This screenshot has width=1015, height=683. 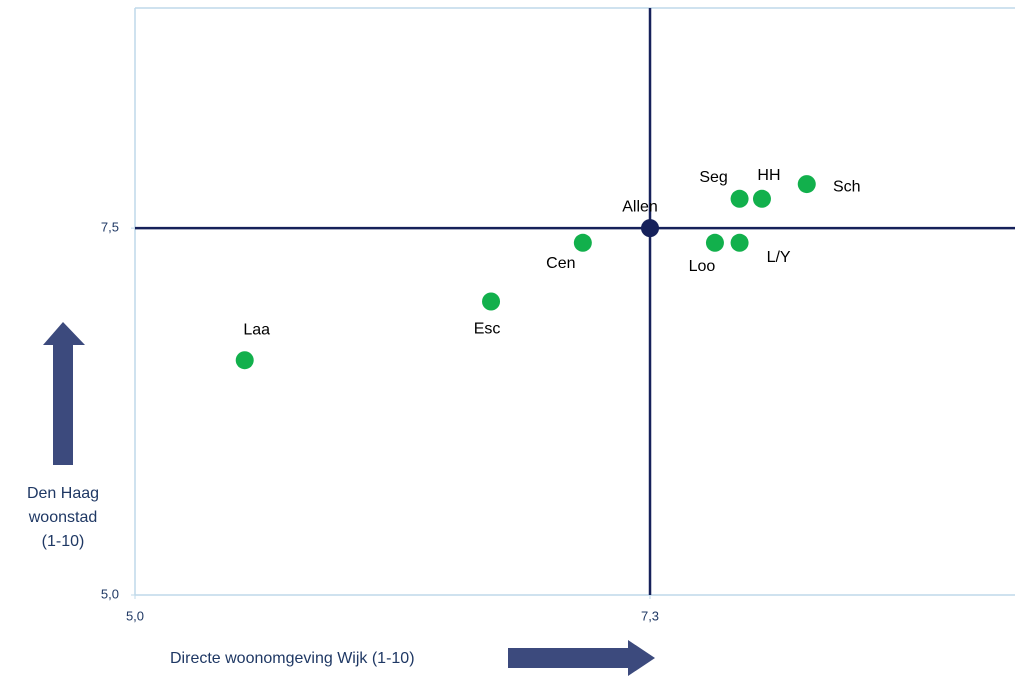 What do you see at coordinates (702, 266) in the screenshot?
I see `point-label: Loo` at bounding box center [702, 266].